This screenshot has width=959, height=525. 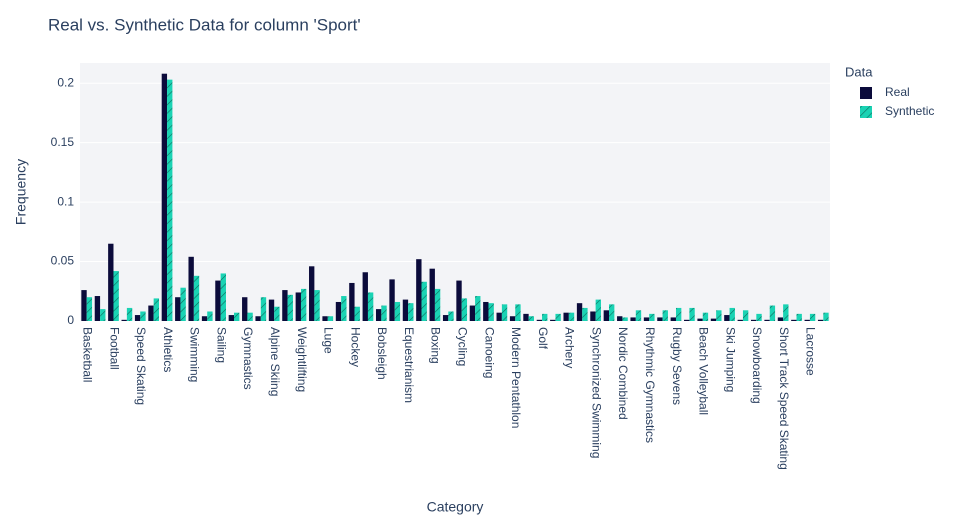 I want to click on x-tick-label: Hockey, so click(x=355, y=347).